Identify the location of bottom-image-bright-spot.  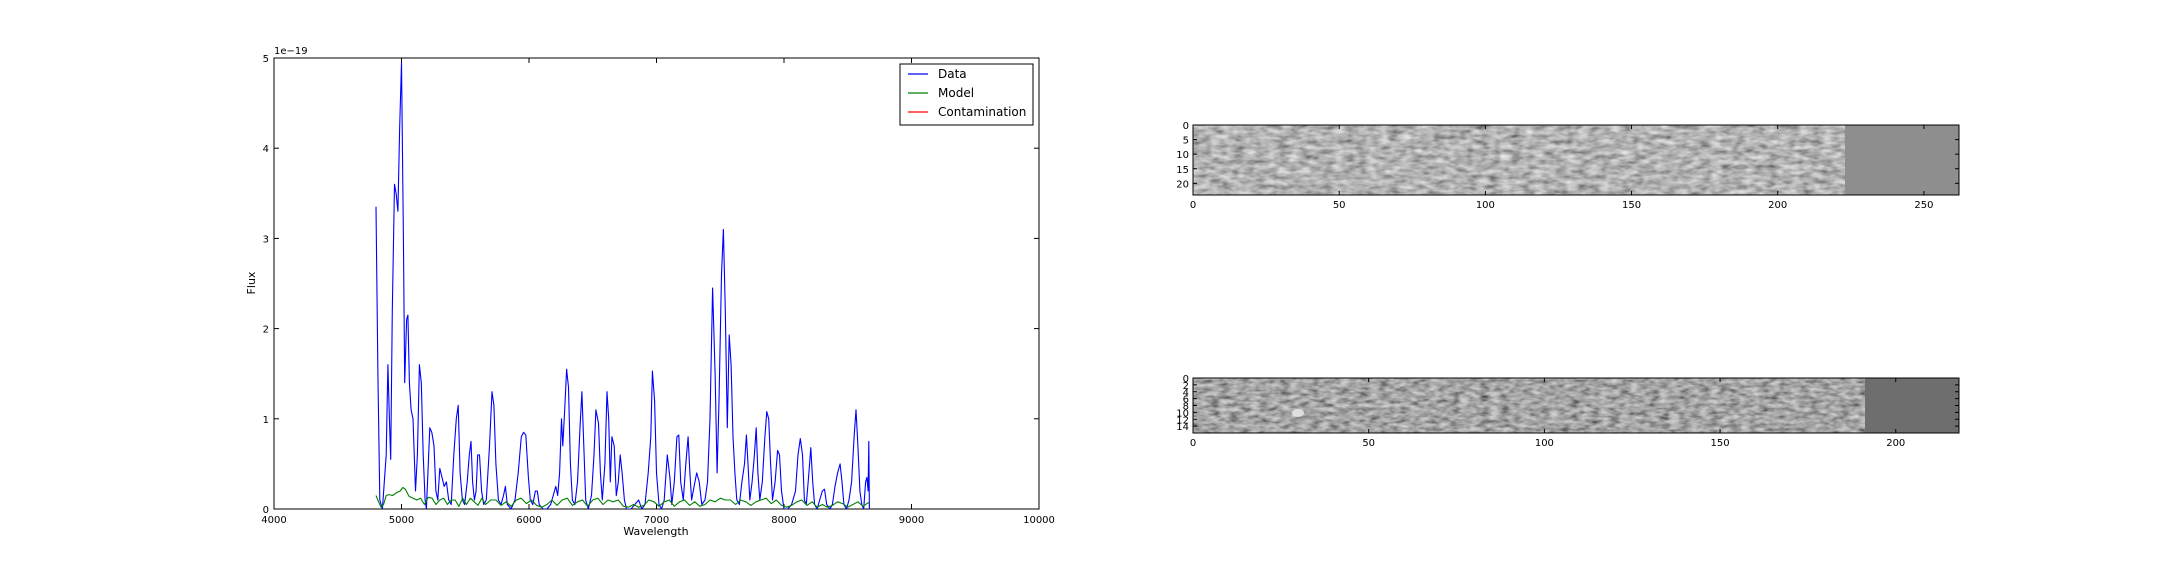
(1298, 413).